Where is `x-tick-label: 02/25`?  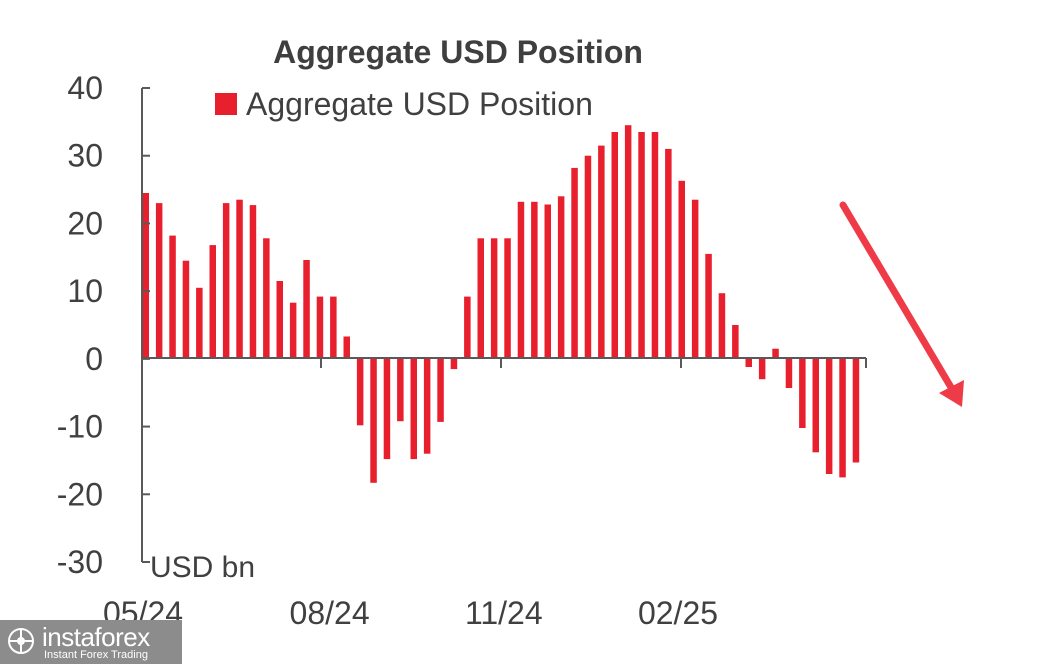 x-tick-label: 02/25 is located at coordinates (678, 613).